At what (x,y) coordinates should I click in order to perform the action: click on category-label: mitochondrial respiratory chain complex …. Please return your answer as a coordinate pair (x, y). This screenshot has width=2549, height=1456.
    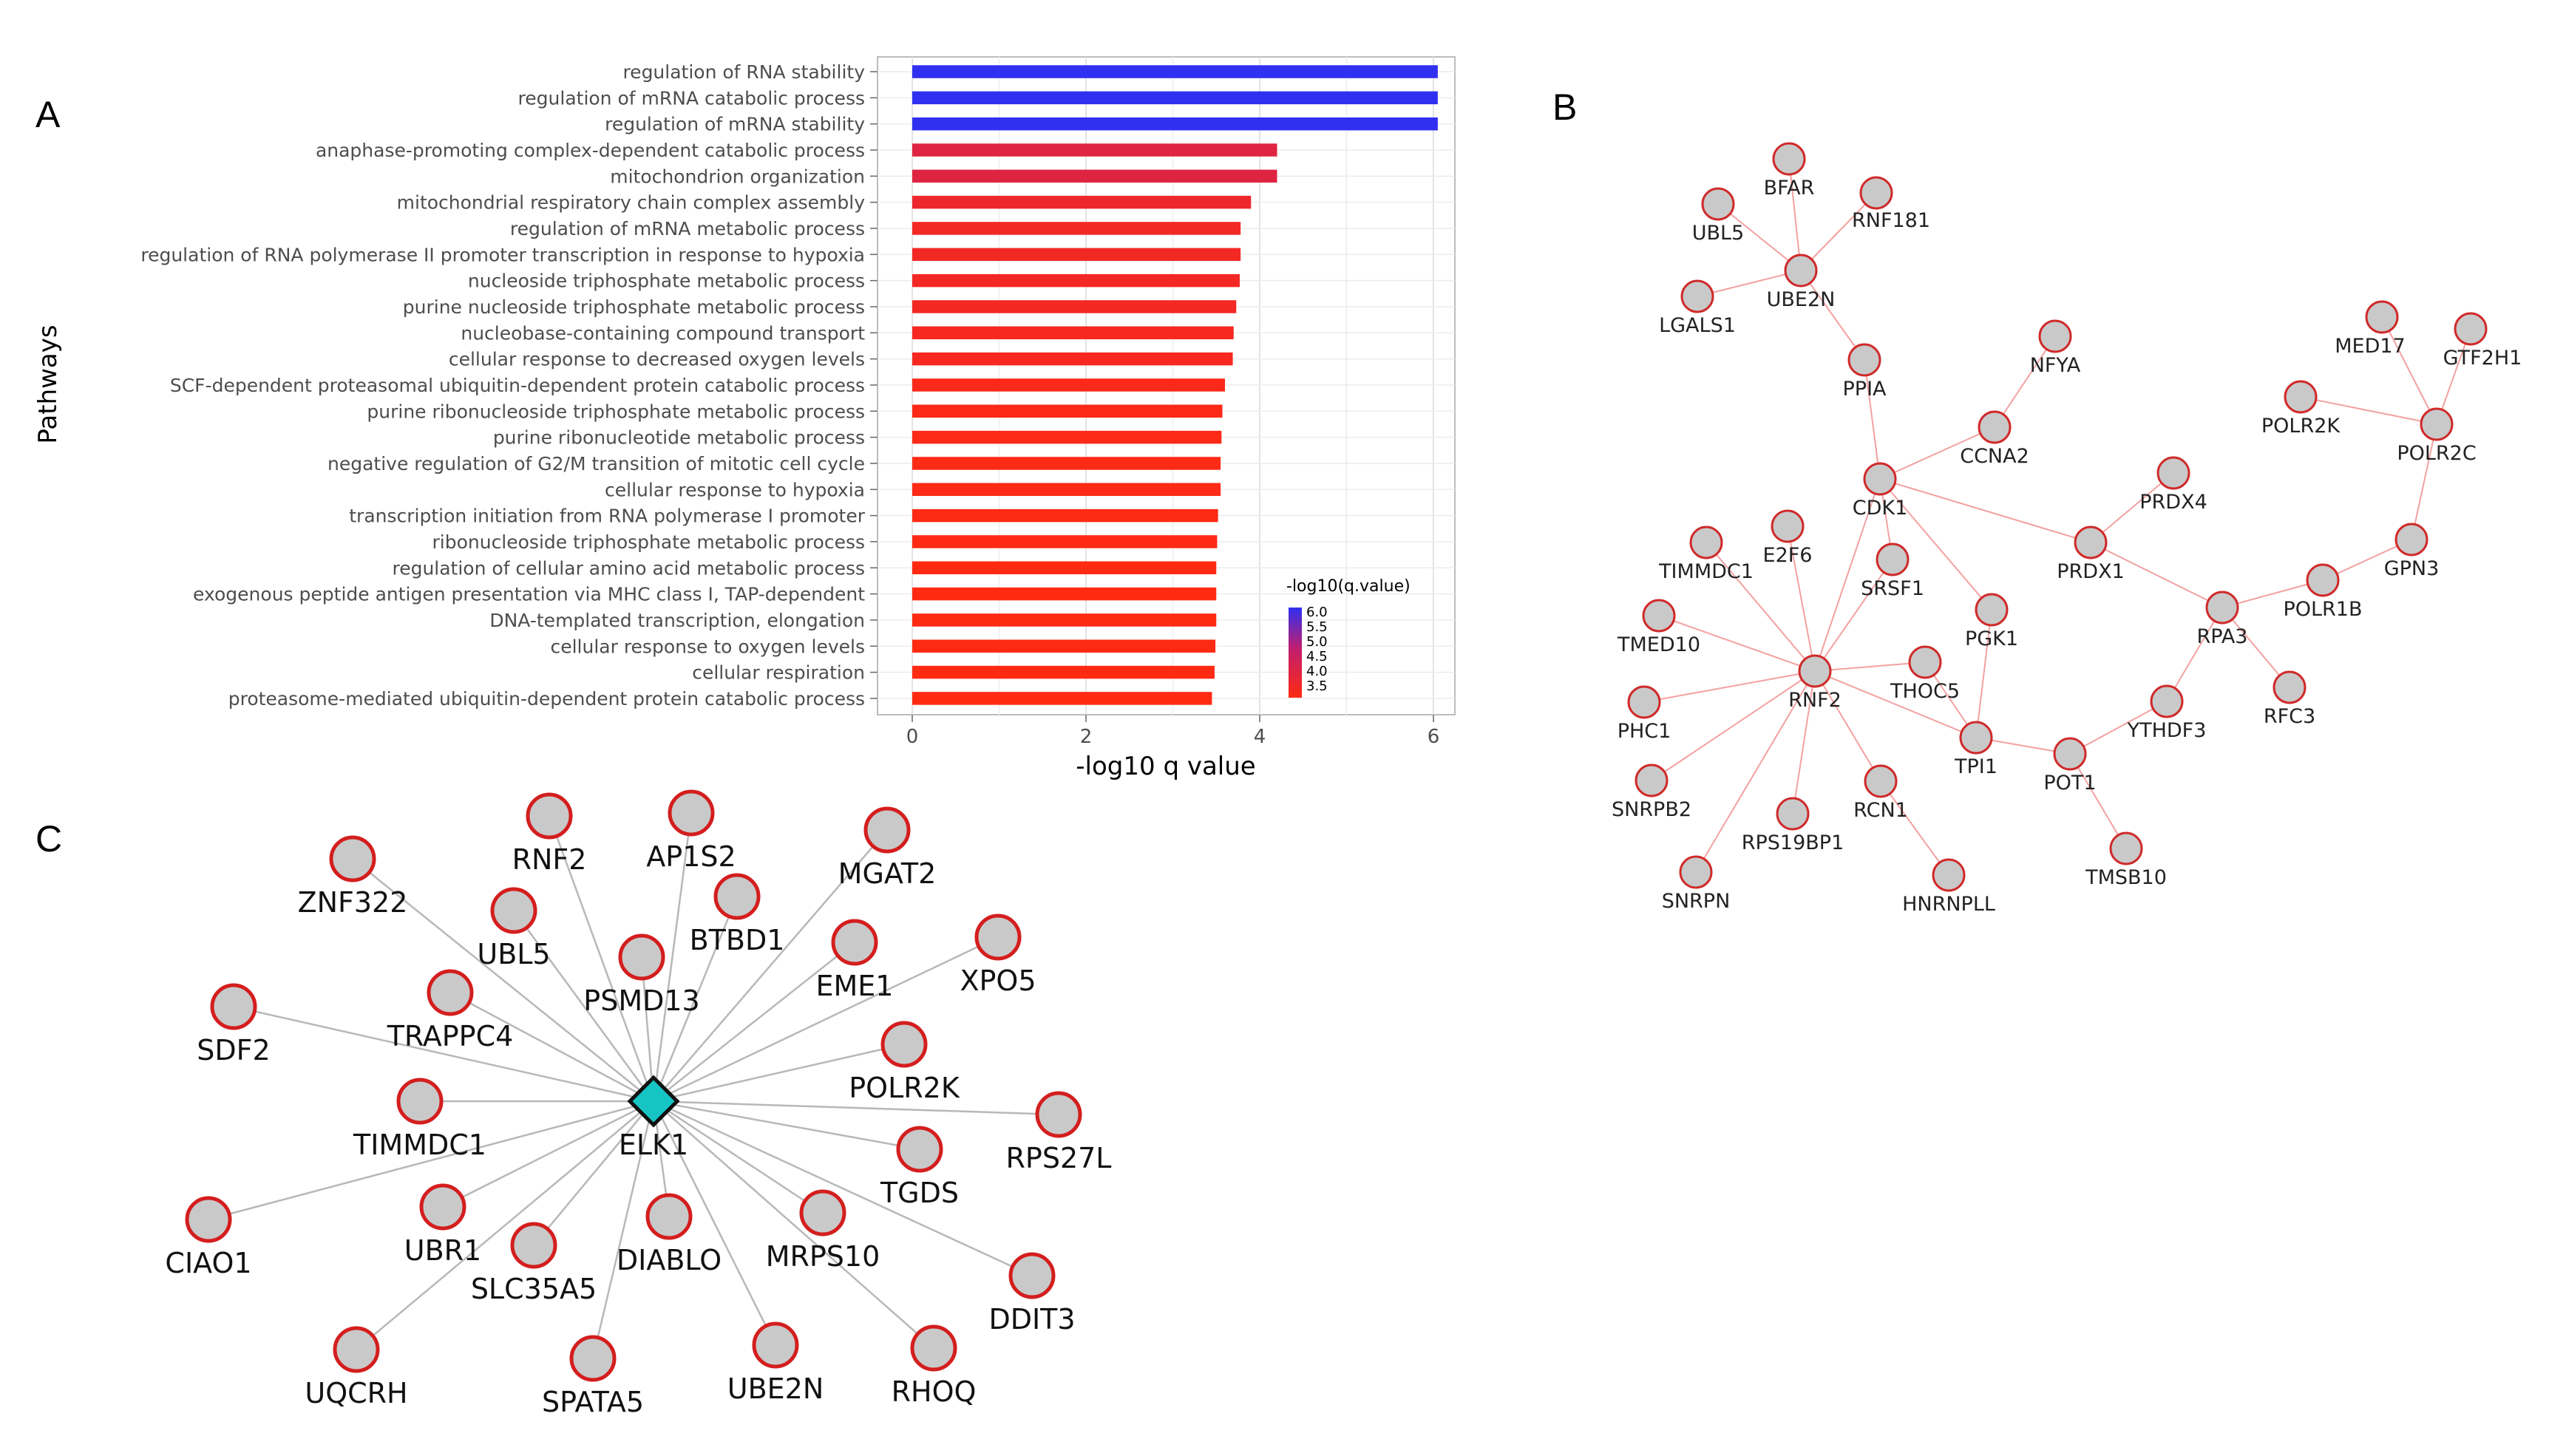
    Looking at the image, I should click on (631, 203).